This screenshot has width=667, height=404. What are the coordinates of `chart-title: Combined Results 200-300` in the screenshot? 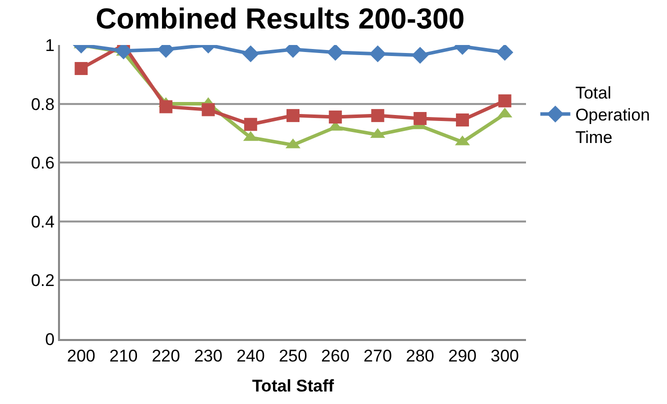 It's located at (280, 19).